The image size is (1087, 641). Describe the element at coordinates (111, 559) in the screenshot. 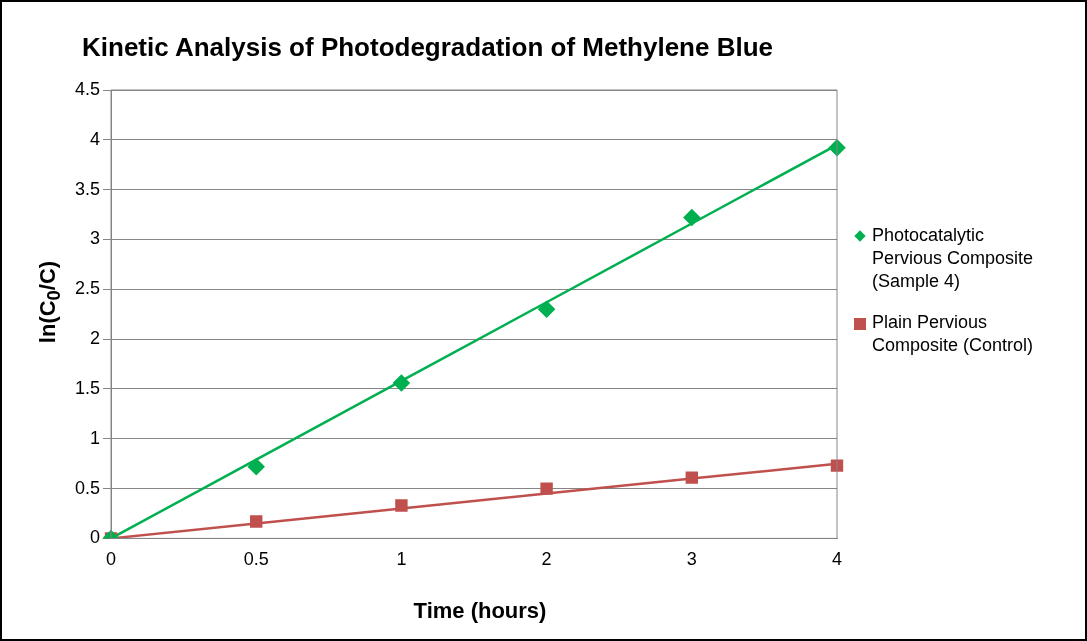

I see `x-tick-label: 0` at that location.